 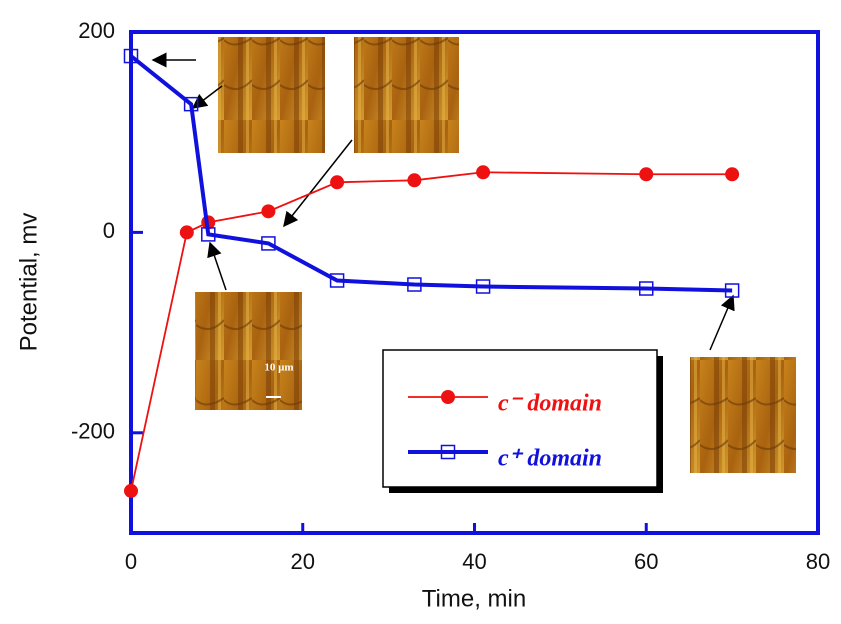 What do you see at coordinates (474, 561) in the screenshot?
I see `x-tick-label: 40` at bounding box center [474, 561].